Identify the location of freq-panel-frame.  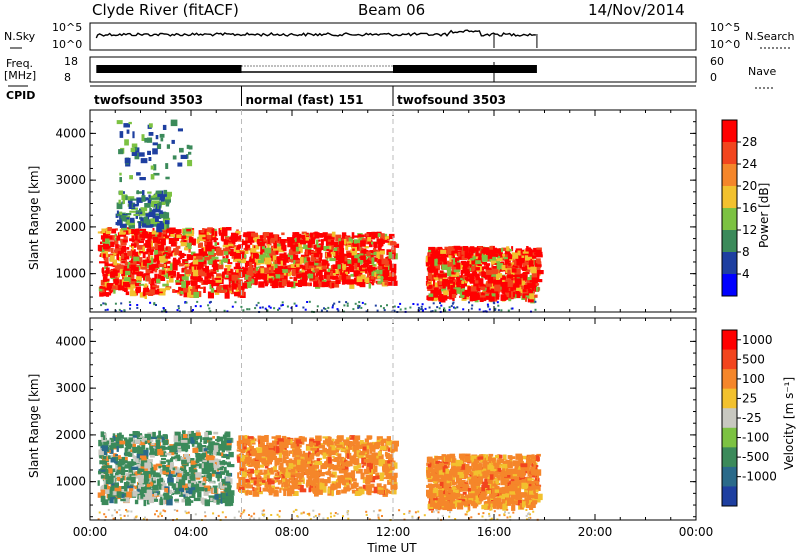
(393, 69).